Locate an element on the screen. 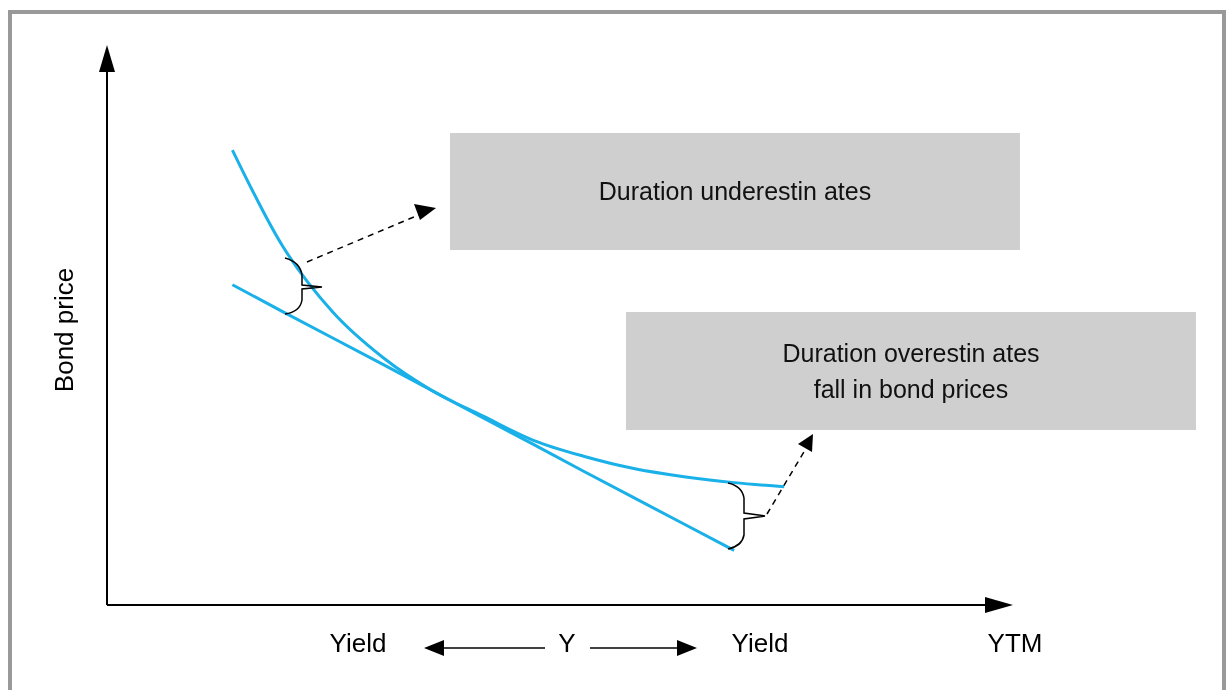 Image resolution: width=1230 pixels, height=690 pixels. x-axis-title: YTM is located at coordinates (1015, 643).